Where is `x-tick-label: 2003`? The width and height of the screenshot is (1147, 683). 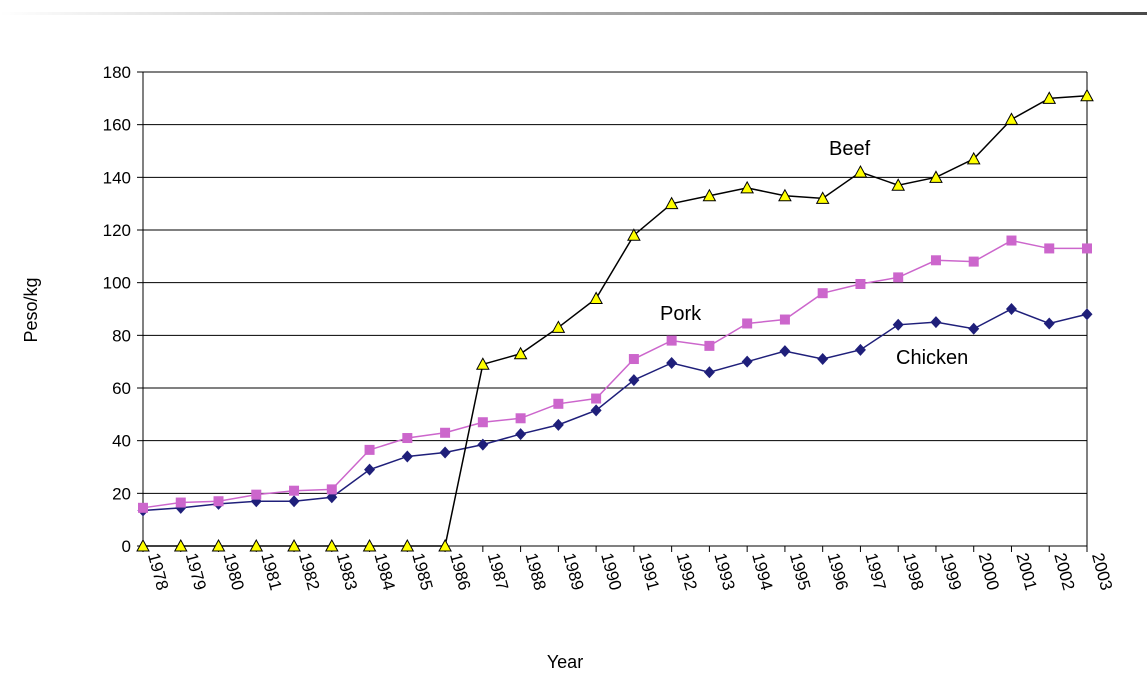
x-tick-label: 2003 is located at coordinates (1102, 571).